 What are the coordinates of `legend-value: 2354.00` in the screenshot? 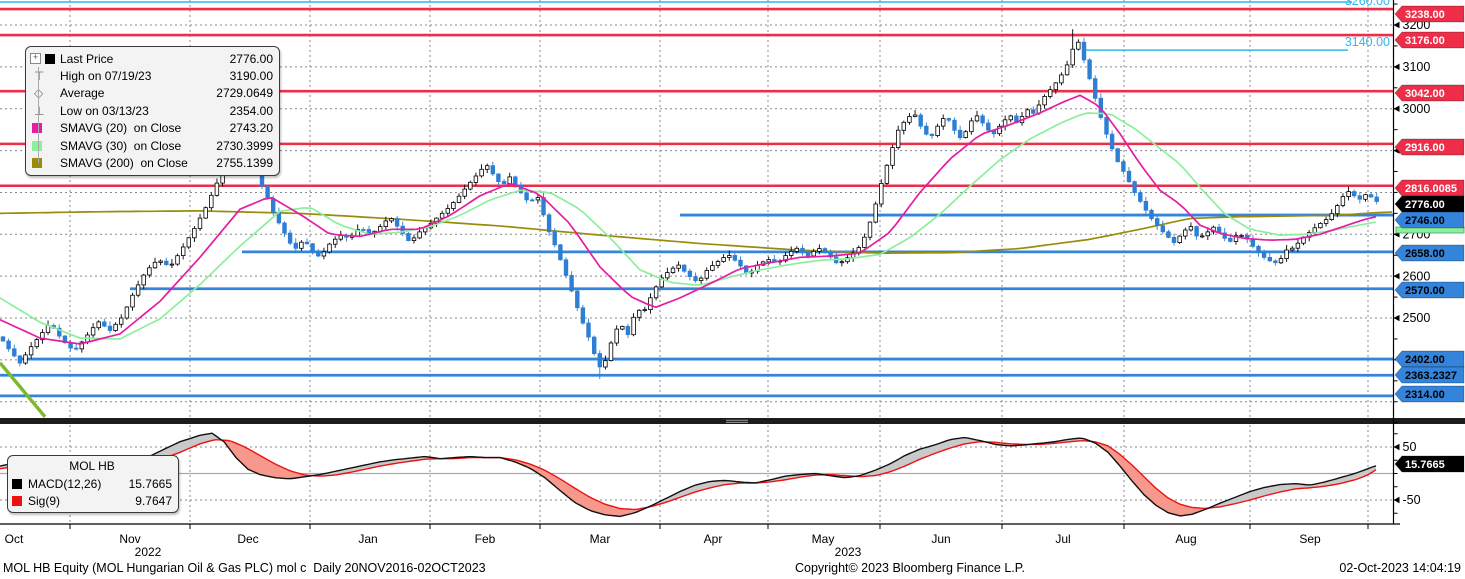 It's located at (251, 110).